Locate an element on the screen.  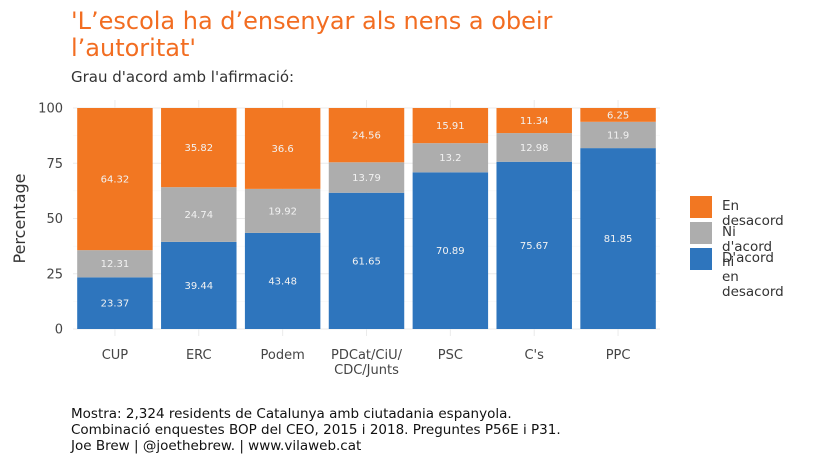
data-label: 43.48 is located at coordinates (282, 281).